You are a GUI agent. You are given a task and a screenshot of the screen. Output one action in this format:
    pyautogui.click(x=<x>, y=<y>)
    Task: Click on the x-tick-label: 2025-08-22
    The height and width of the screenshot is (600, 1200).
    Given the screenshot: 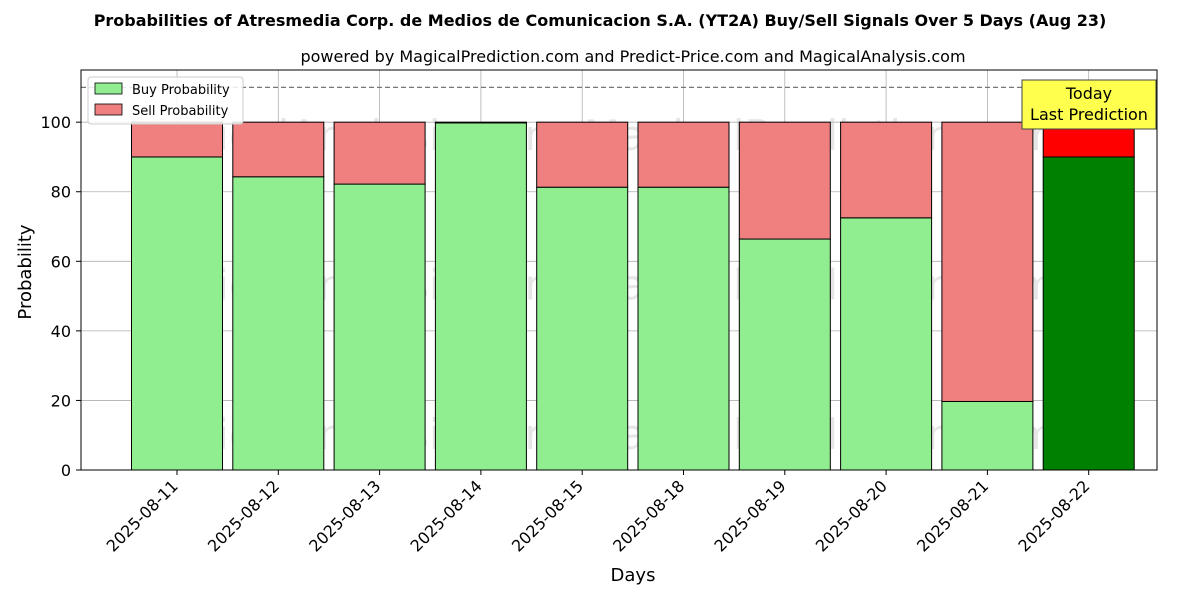 What is the action you would take?
    pyautogui.click(x=1053, y=515)
    